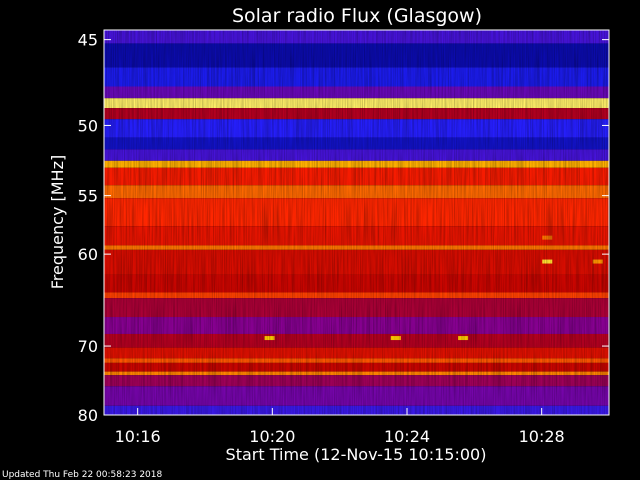 The image size is (640, 480). What do you see at coordinates (407, 436) in the screenshot?
I see `x-tick-label: 10:24` at bounding box center [407, 436].